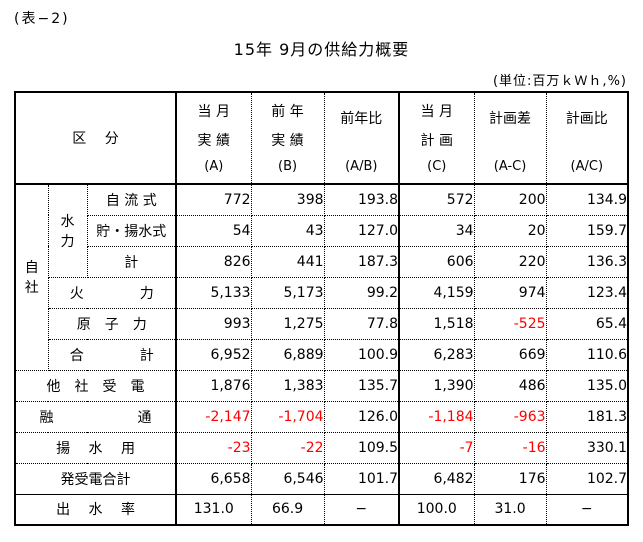 The width and height of the screenshot is (643, 542). Describe the element at coordinates (213, 354) in the screenshot. I see `cell-value: 6,952` at that location.